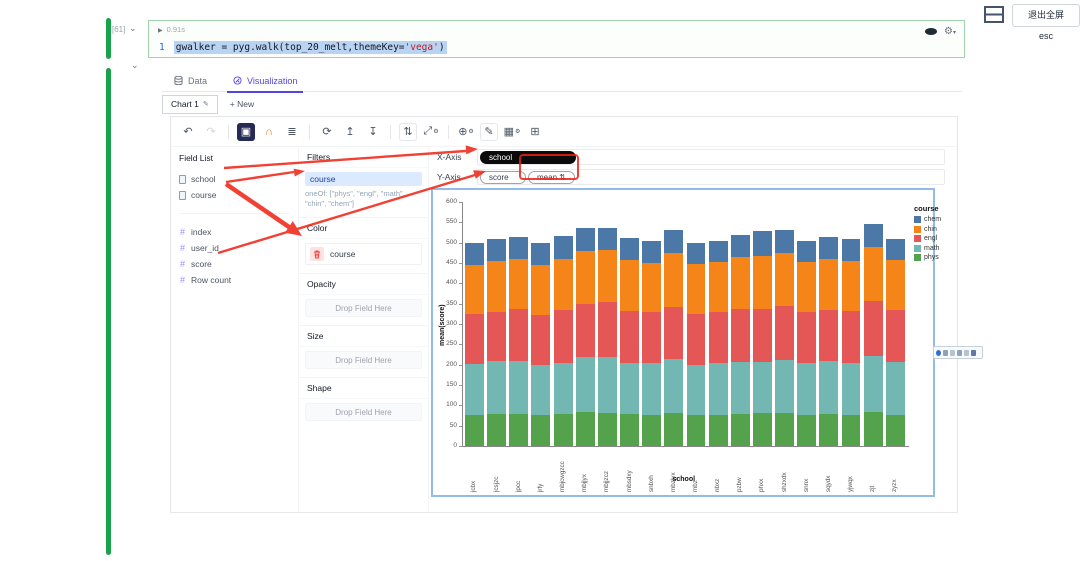 The height and width of the screenshot is (561, 1080). What do you see at coordinates (931, 31) in the screenshot?
I see `eye-icon` at bounding box center [931, 31].